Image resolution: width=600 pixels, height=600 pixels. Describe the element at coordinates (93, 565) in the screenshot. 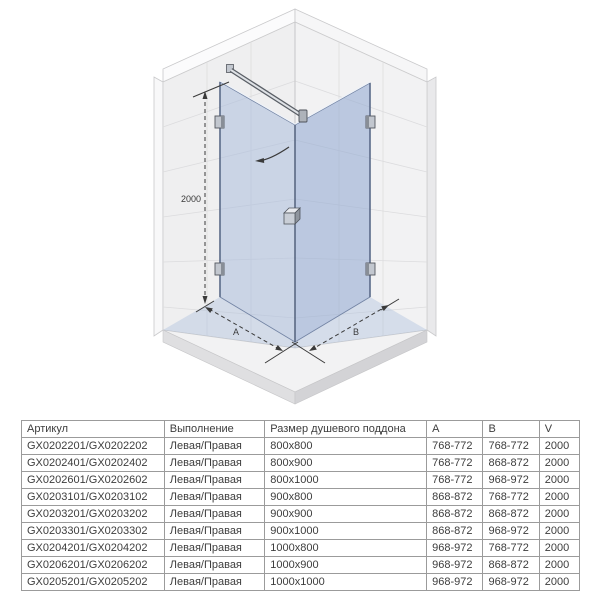

I see `table-cell: GX0206201/GX0206202` at that location.